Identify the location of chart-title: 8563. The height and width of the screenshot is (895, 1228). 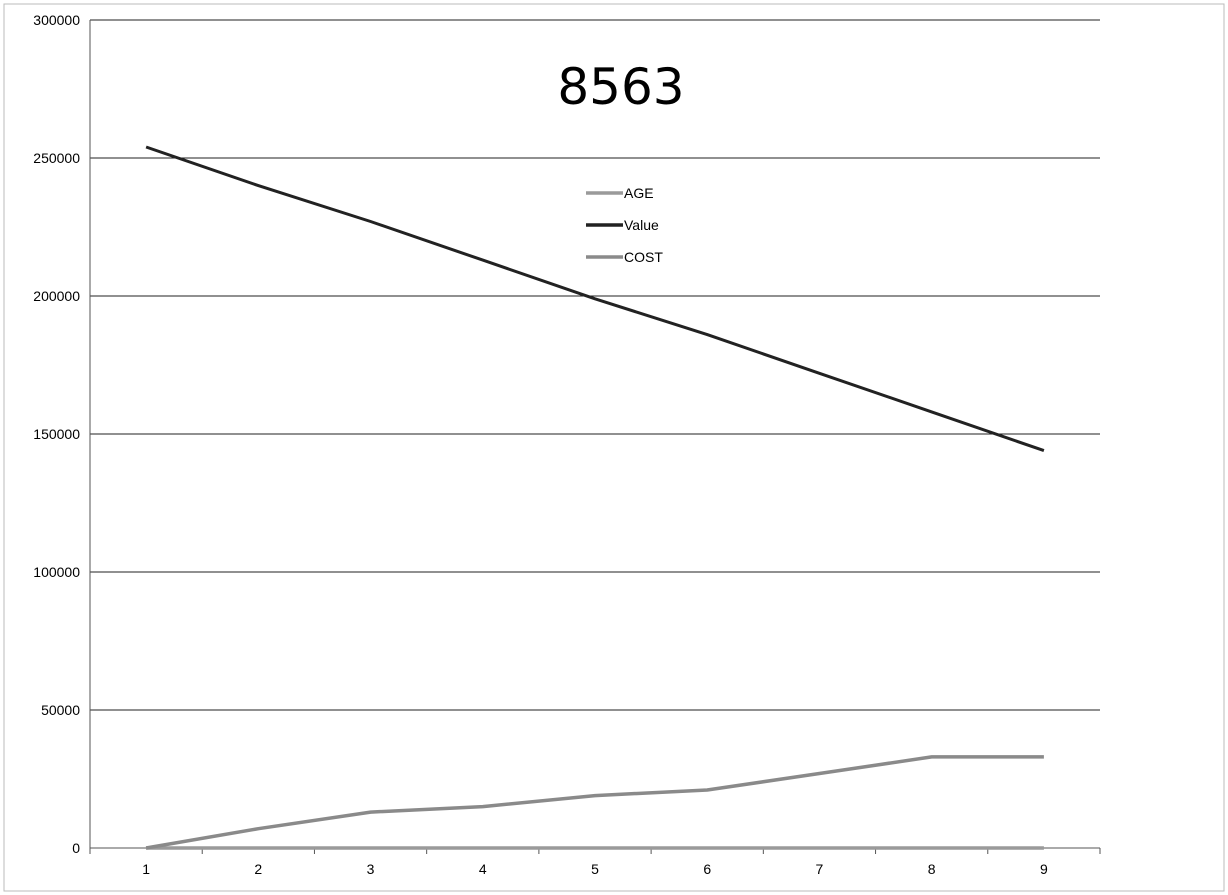
(620, 87).